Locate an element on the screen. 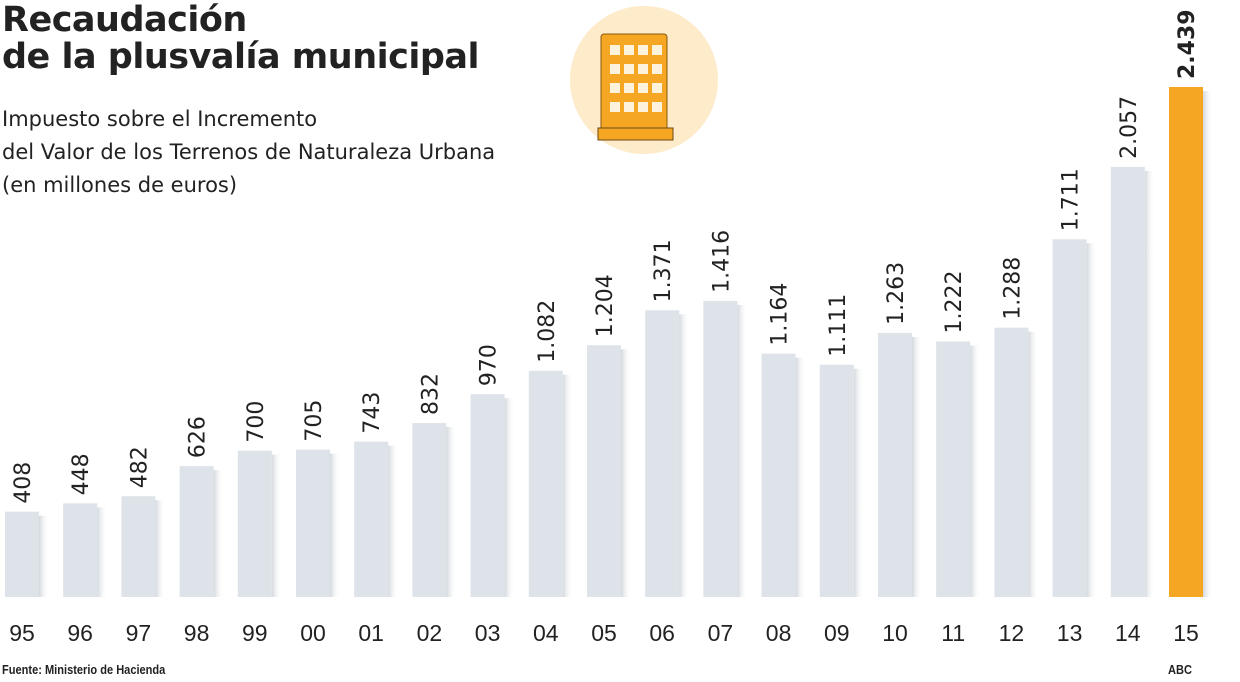 This screenshot has width=1240, height=682. x-tick-label: 12 is located at coordinates (1012, 633).